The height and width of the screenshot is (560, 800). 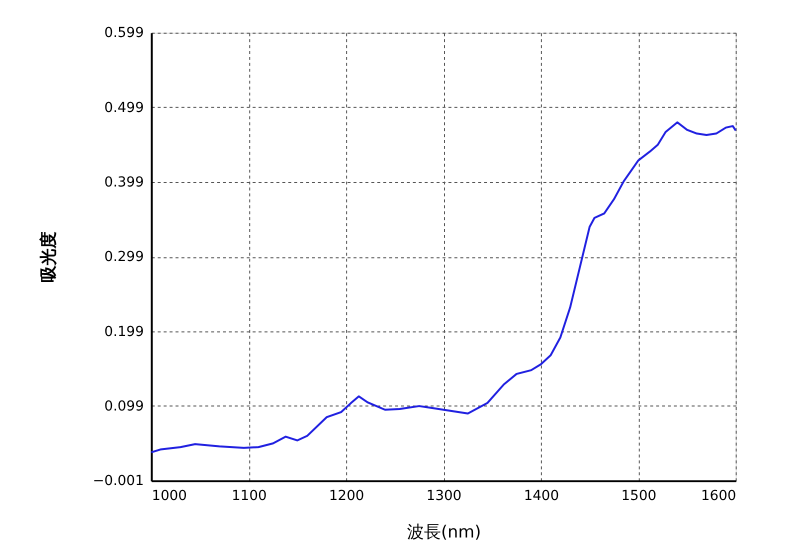 What do you see at coordinates (48, 257) in the screenshot?
I see `y-axis-title: 吸光度` at bounding box center [48, 257].